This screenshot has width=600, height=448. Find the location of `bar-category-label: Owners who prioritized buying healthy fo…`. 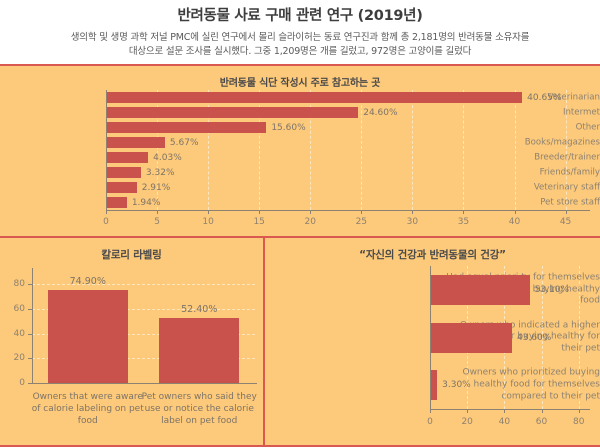

bar-category-label: Owners who prioritized buying healthy fo… is located at coordinates (531, 384).